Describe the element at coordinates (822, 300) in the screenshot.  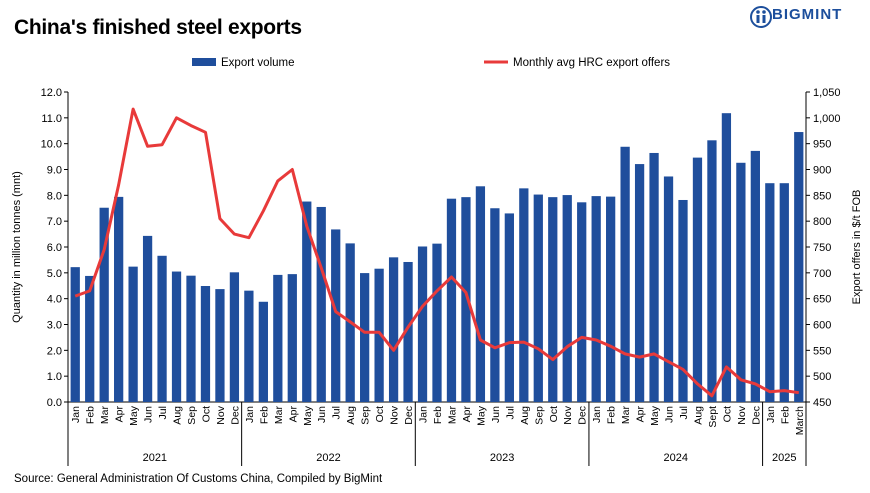
I see `y-tick-label-right: 650` at that location.